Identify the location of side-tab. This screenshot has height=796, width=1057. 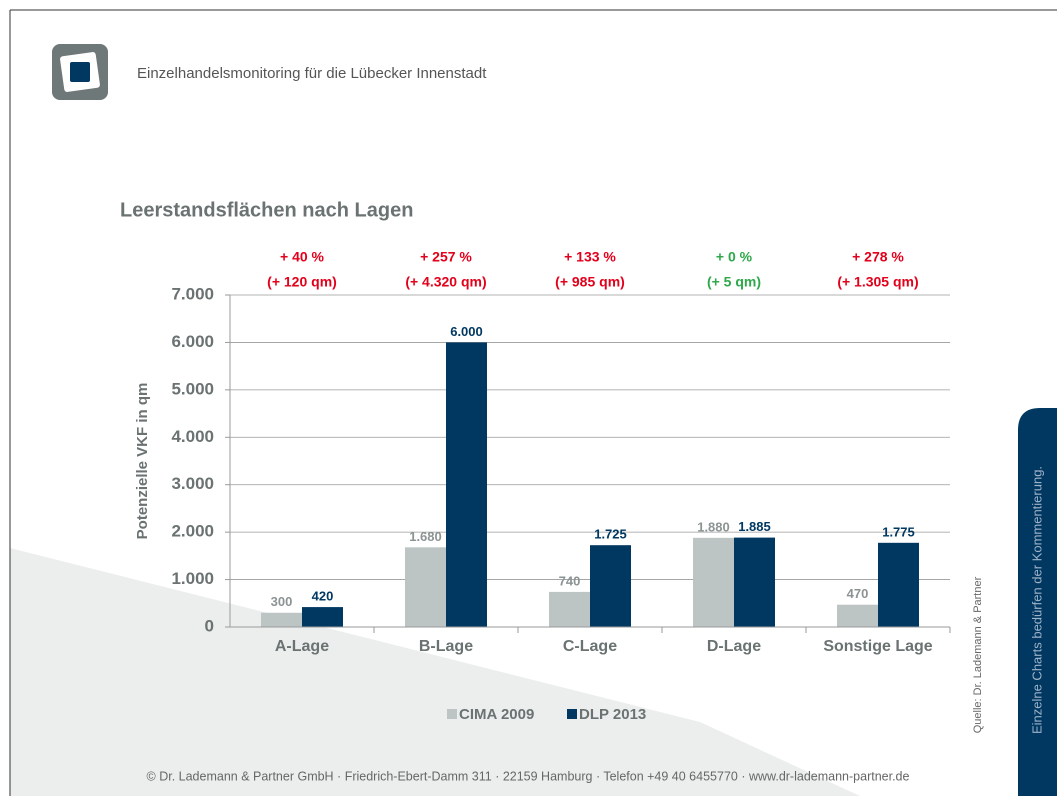
(1037, 602).